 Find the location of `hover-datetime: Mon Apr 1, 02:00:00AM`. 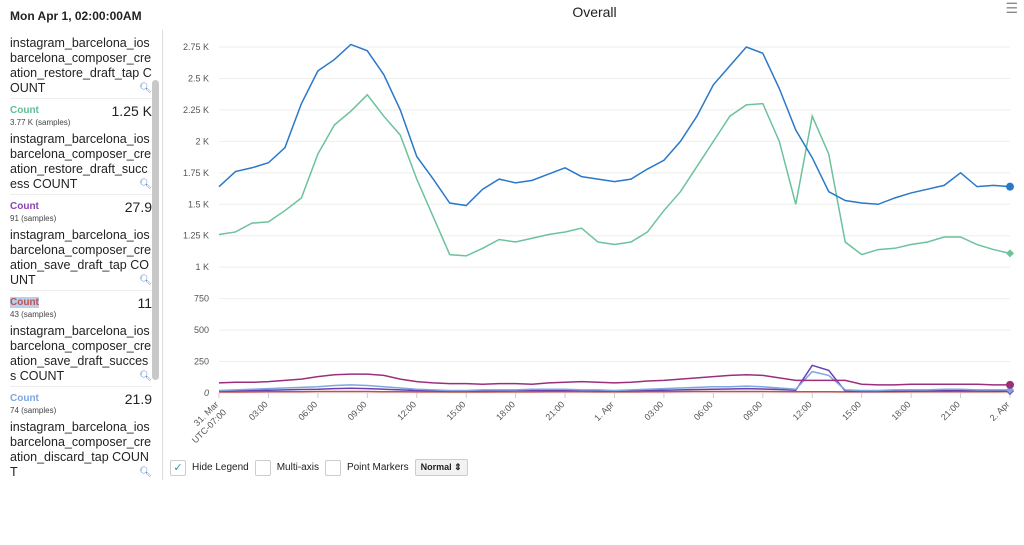

hover-datetime: Mon Apr 1, 02:00:00AM is located at coordinates (76, 16).